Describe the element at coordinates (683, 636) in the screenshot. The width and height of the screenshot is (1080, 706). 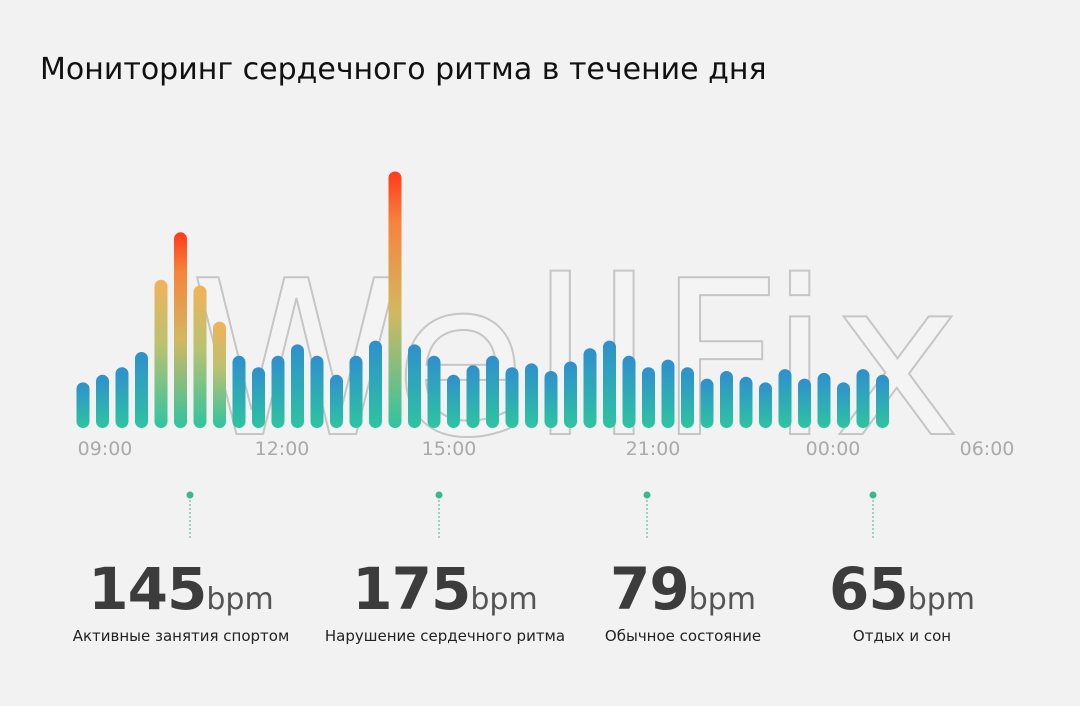
I see `stat-label: Обычное состояние` at that location.